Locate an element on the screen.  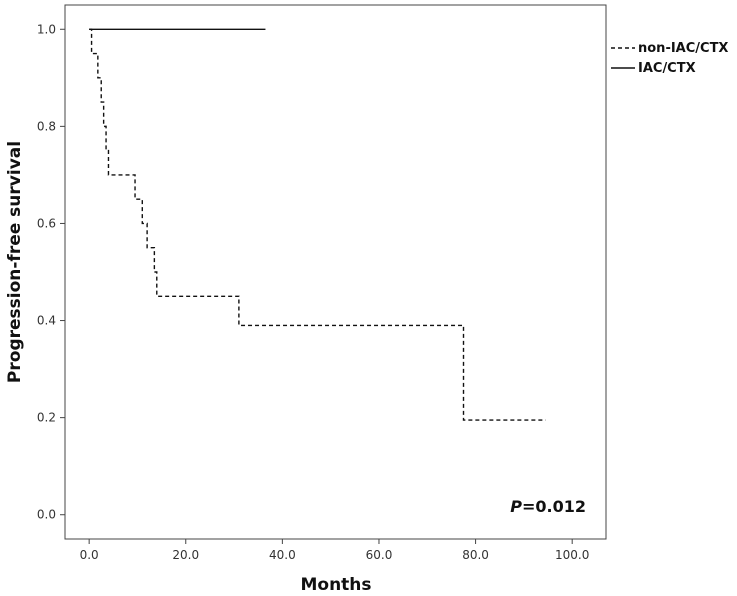
y-tick-label: 1.0 is located at coordinates (46, 29).